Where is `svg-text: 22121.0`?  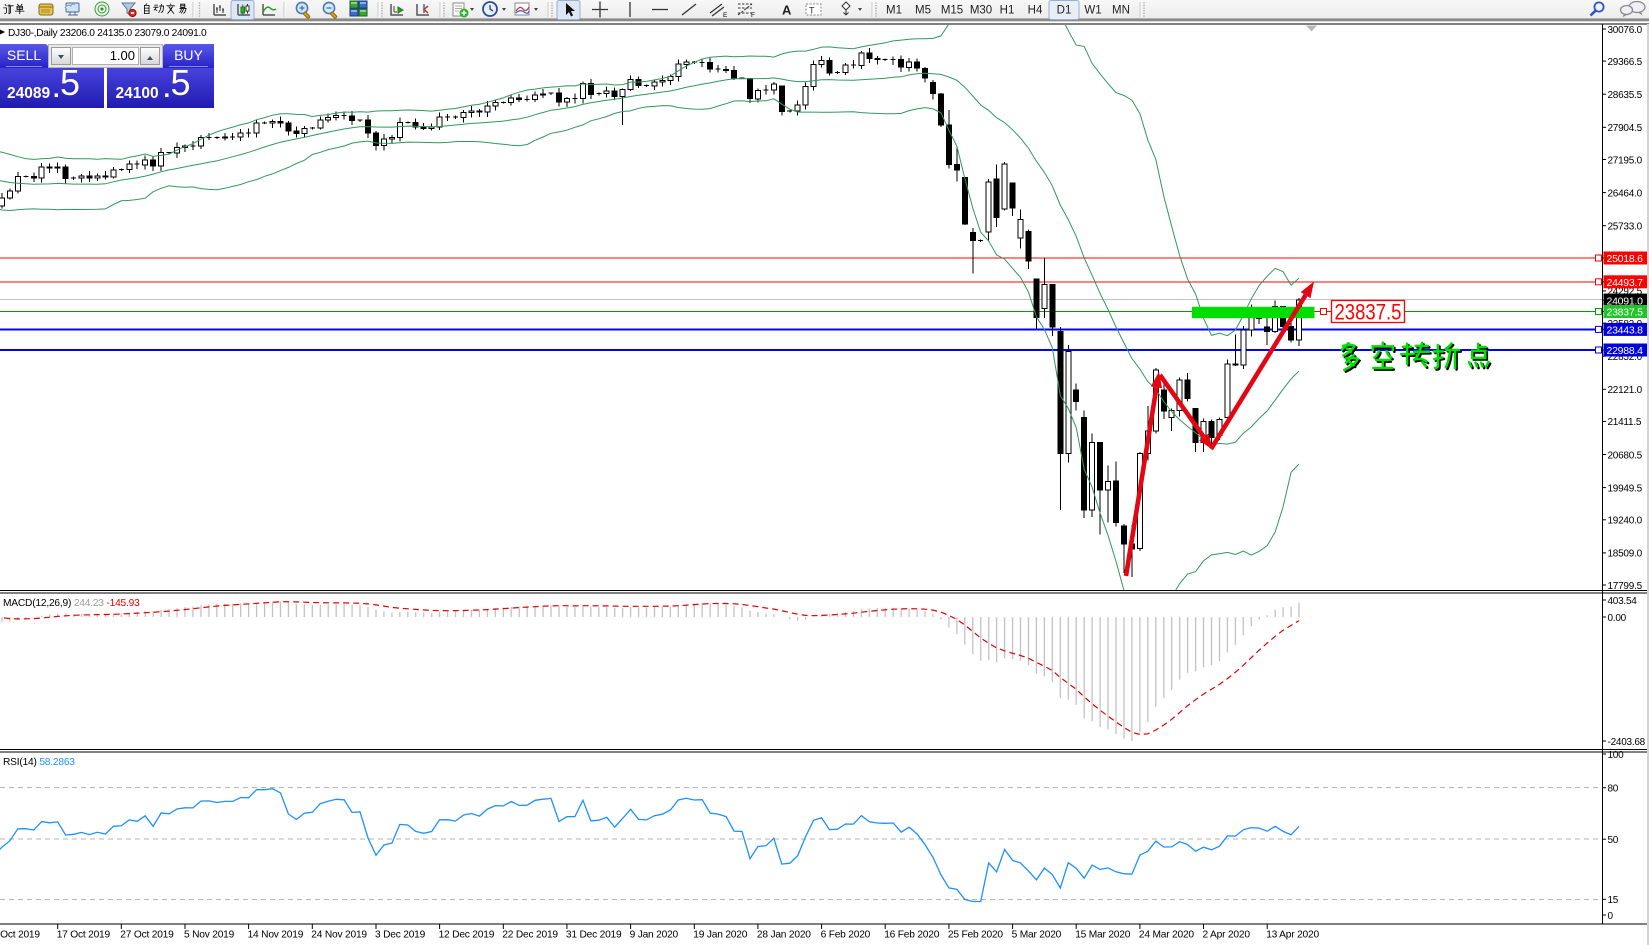 svg-text: 22121.0 is located at coordinates (1625, 390).